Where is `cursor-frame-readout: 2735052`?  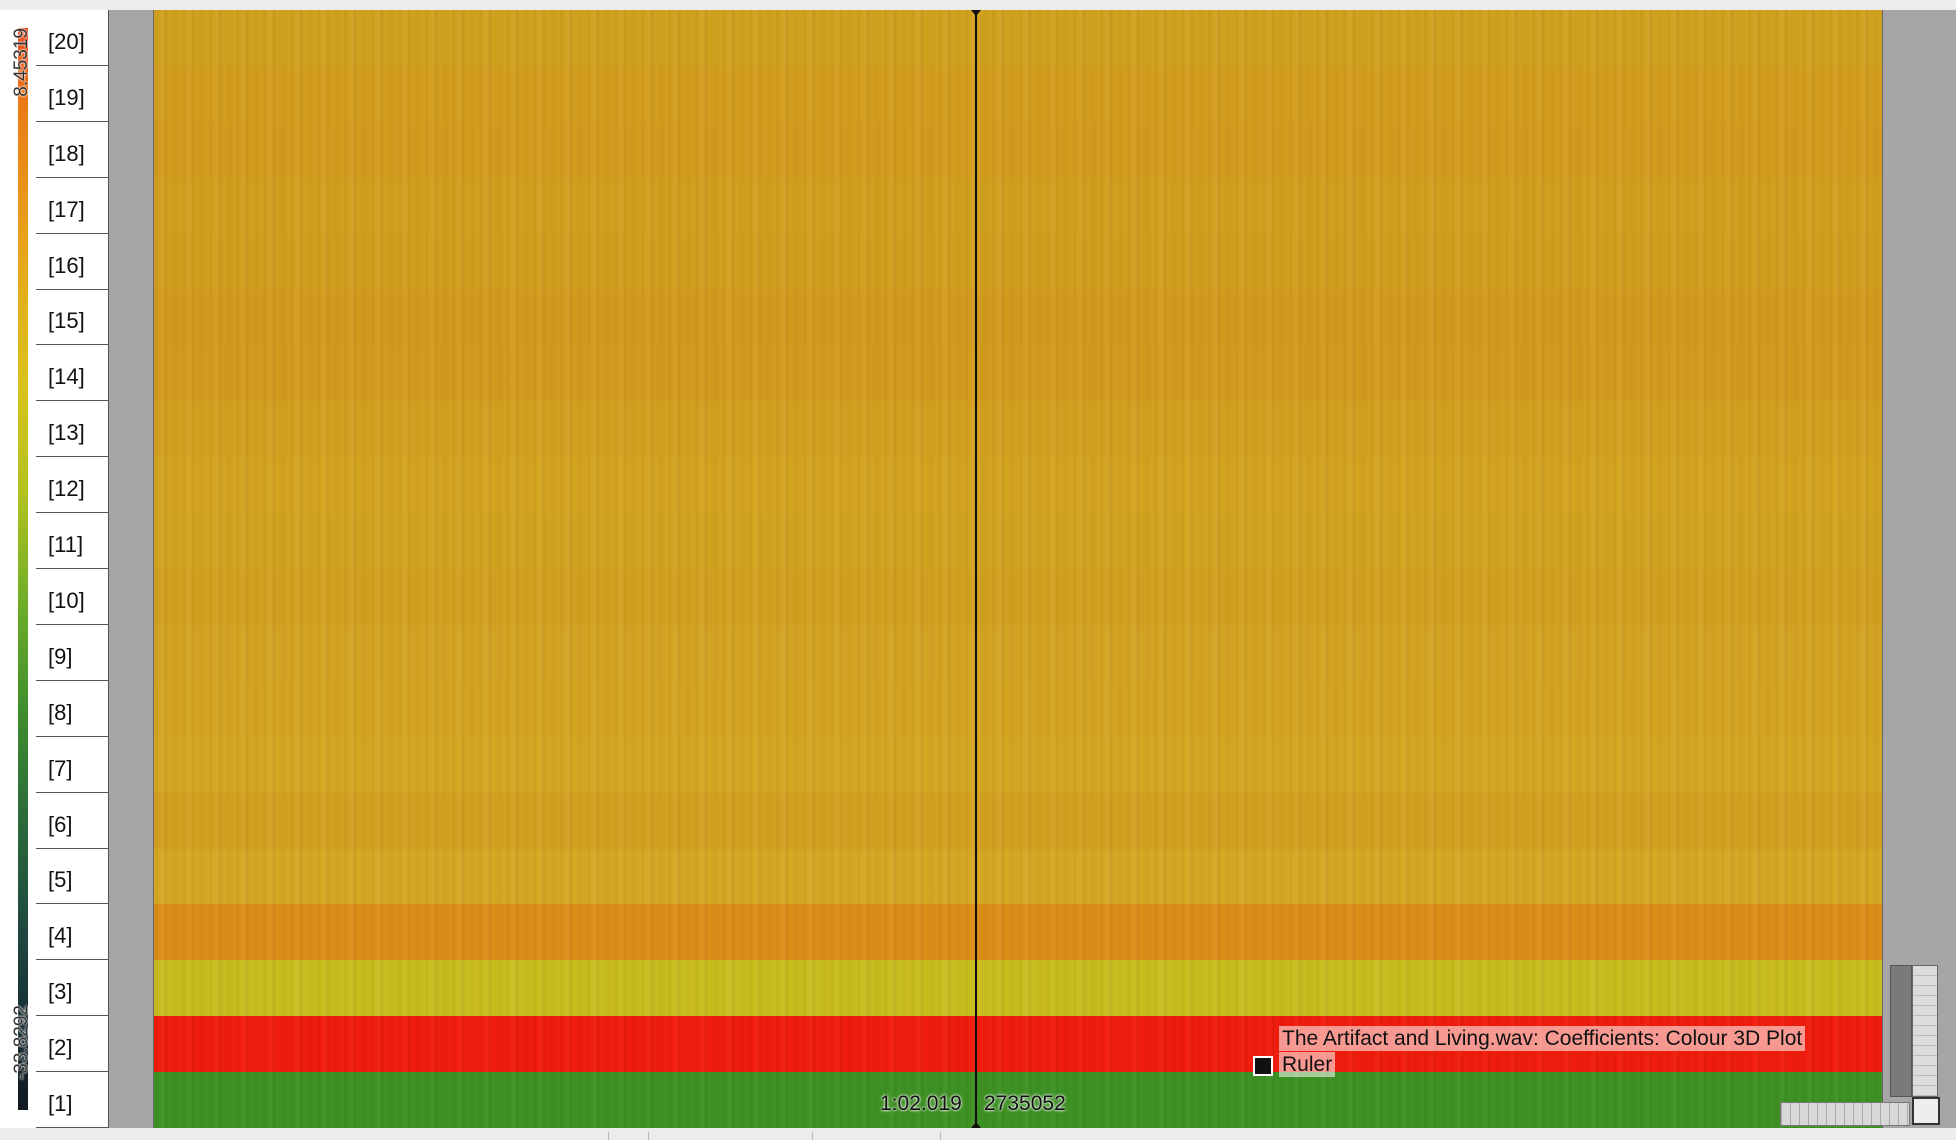
cursor-frame-readout: 2735052 is located at coordinates (1025, 1103).